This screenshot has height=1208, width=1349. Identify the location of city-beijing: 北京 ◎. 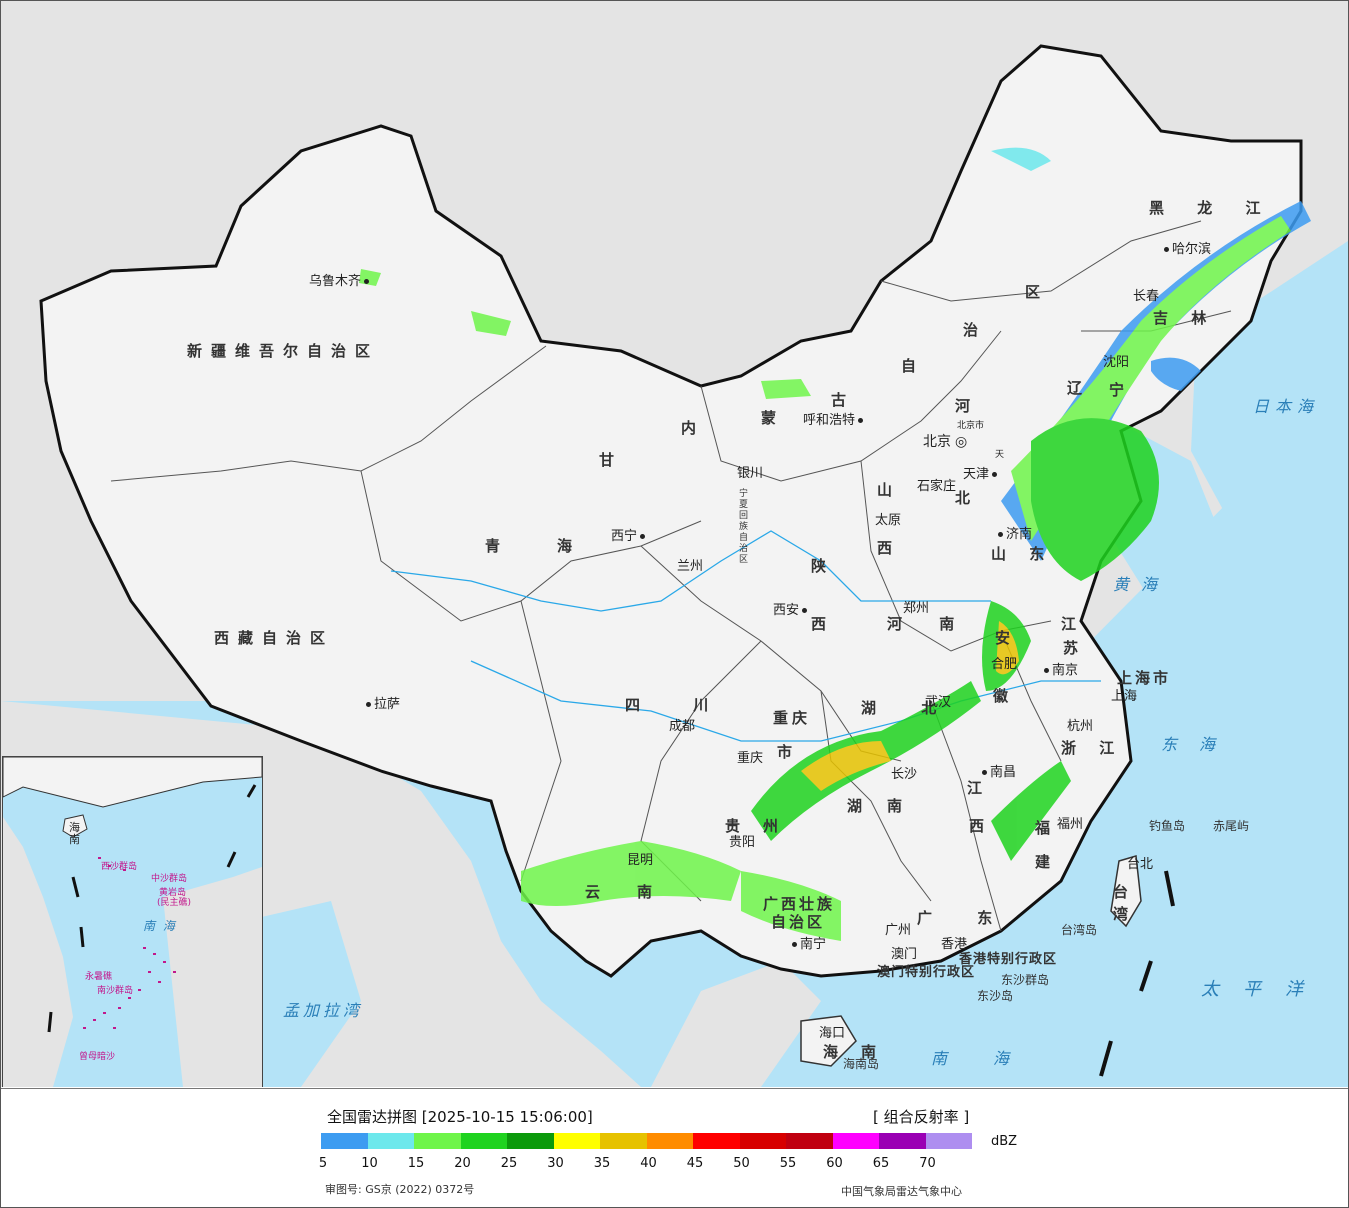
(945, 442).